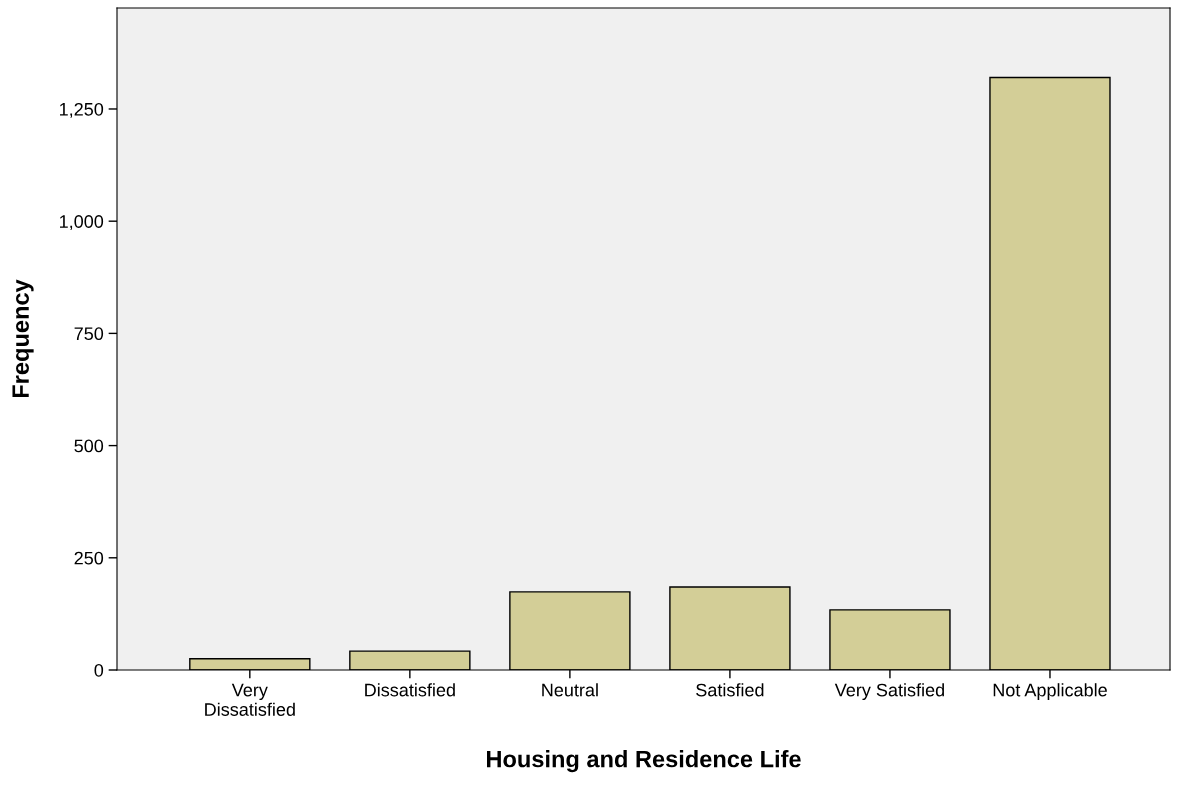 The image size is (1188, 787). Describe the element at coordinates (89, 558) in the screenshot. I see `y-tick-label: 250` at that location.